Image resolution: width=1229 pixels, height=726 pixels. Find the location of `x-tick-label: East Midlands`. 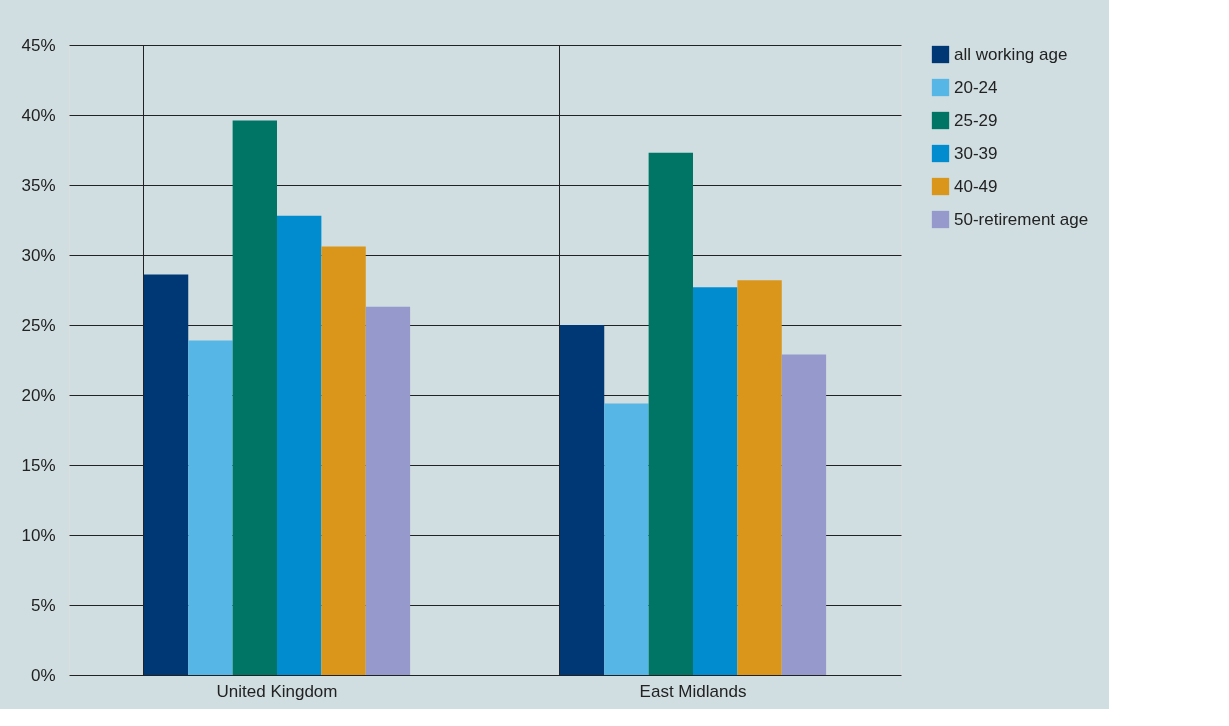

x-tick-label: East Midlands is located at coordinates (693, 691).